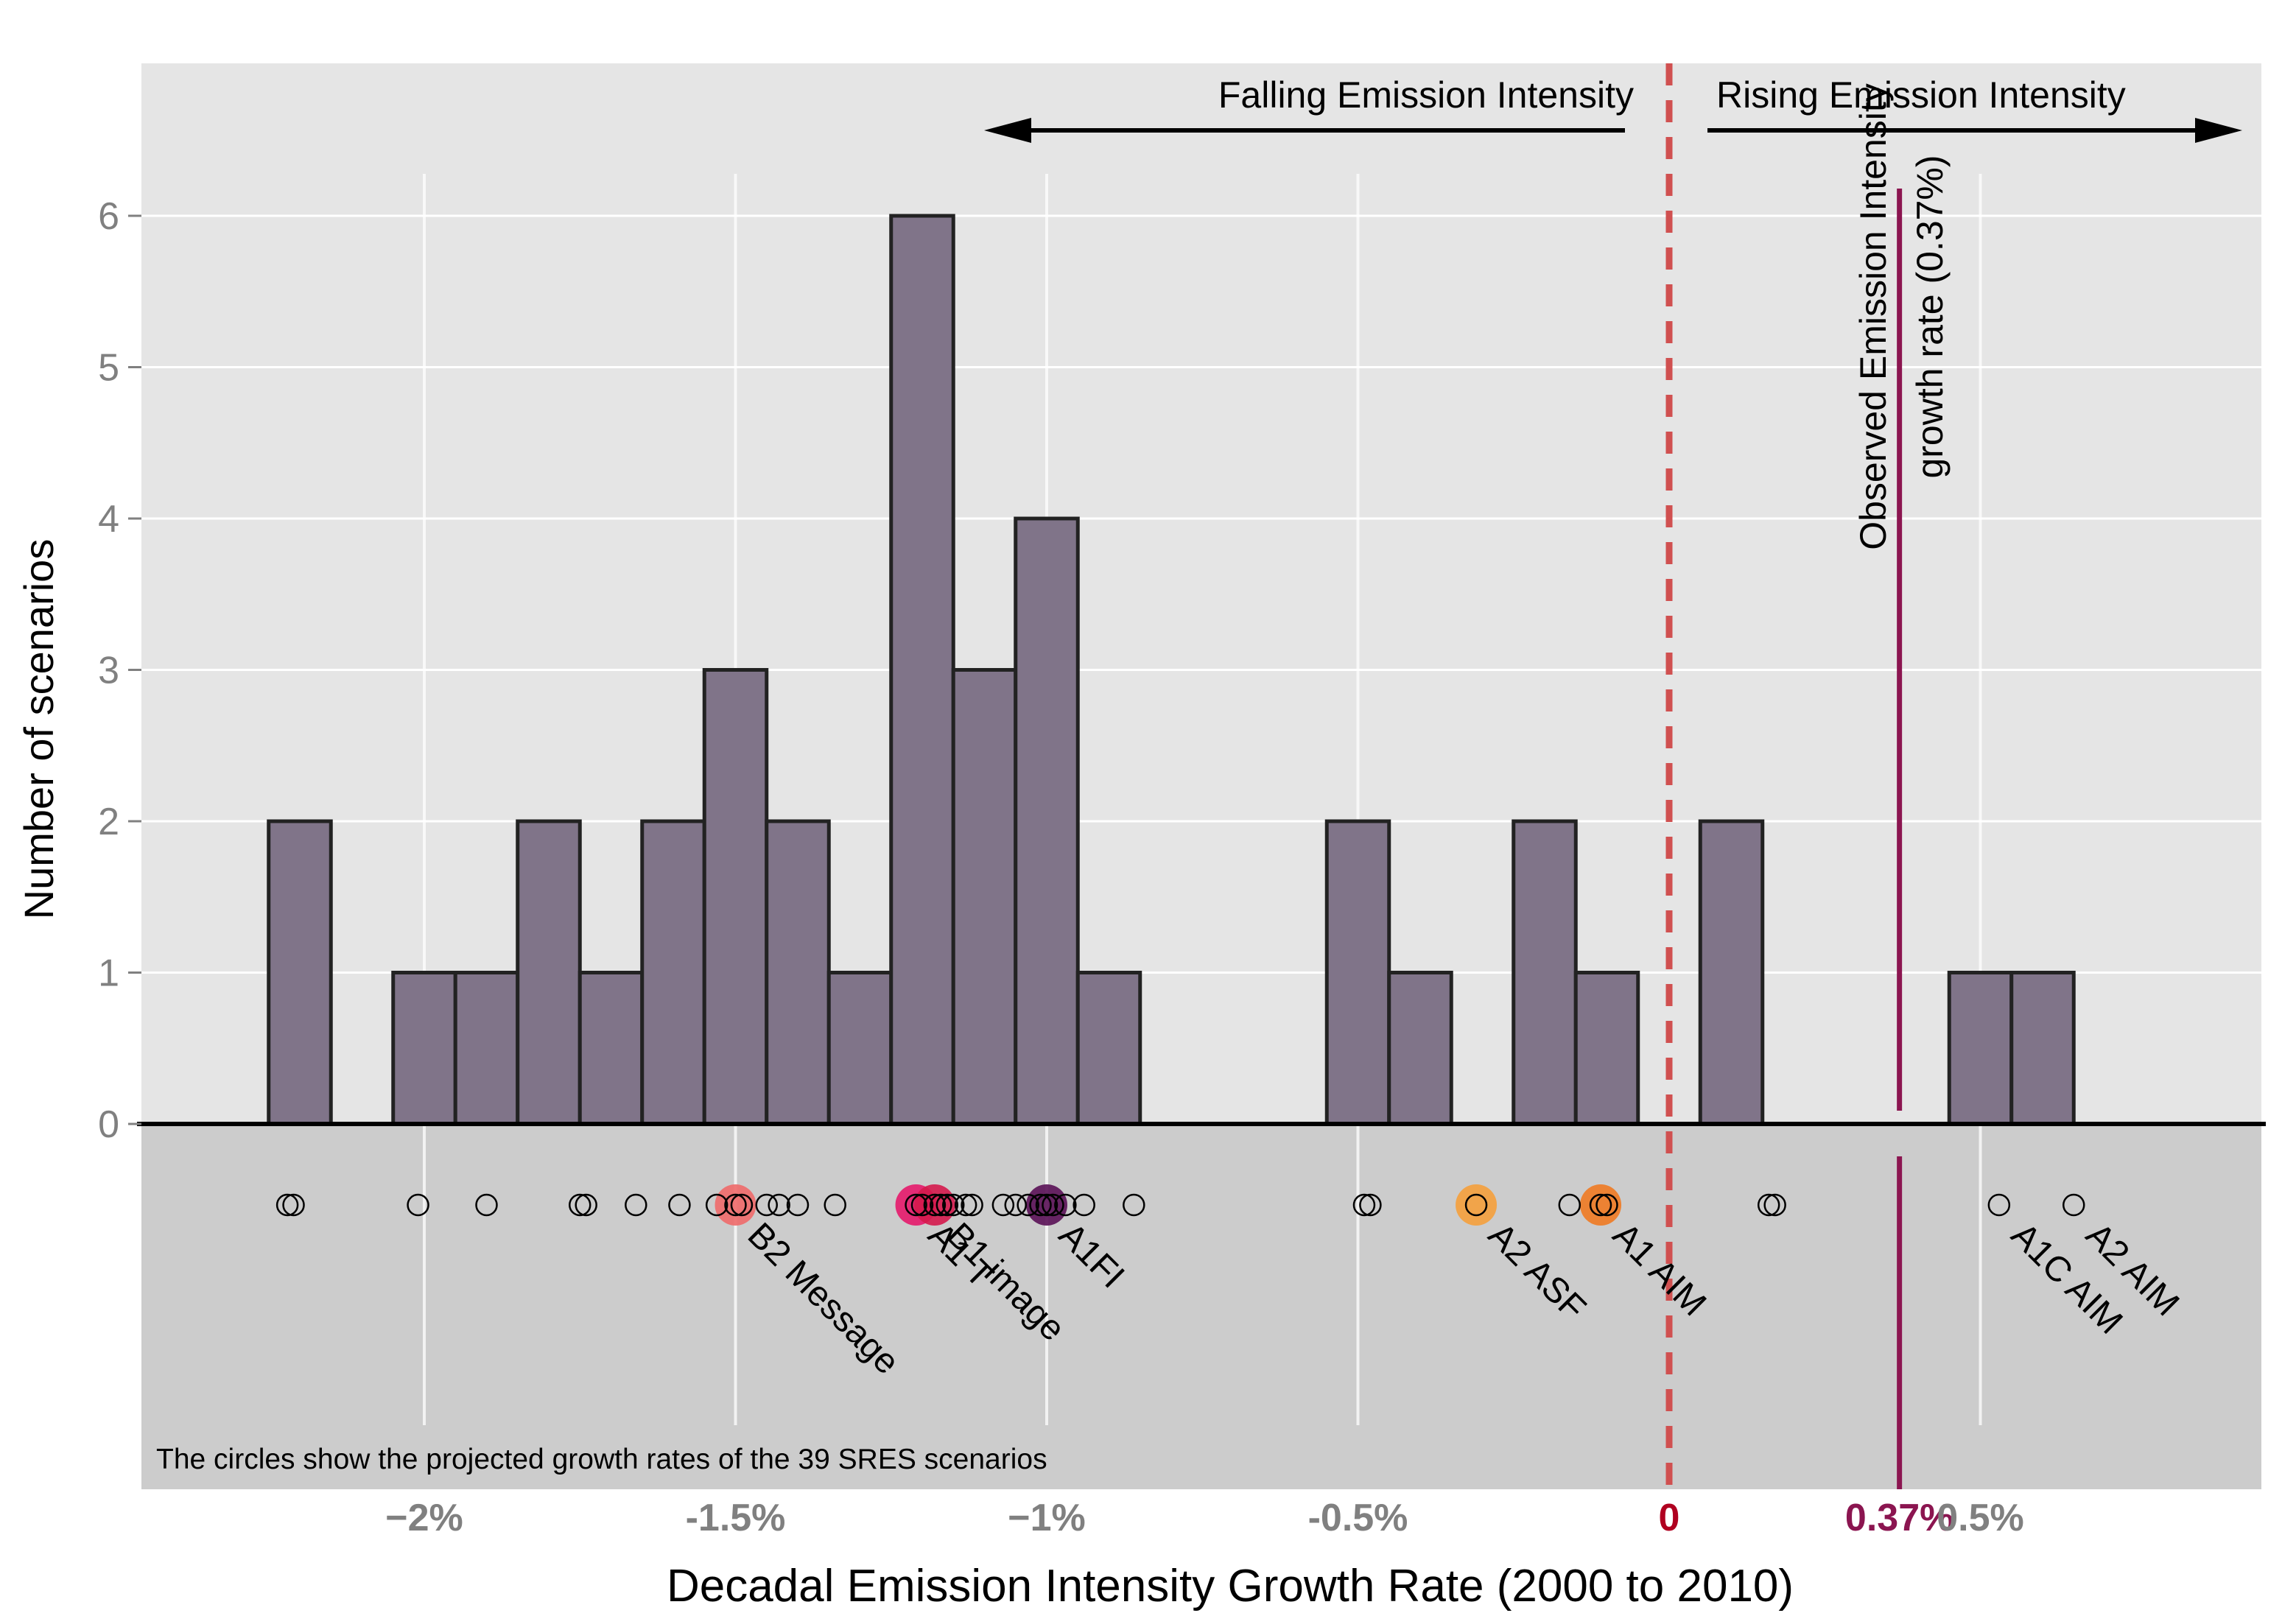 The height and width of the screenshot is (1613, 2296). Describe the element at coordinates (1930, 316) in the screenshot. I see `observed-label-line2: growth rate (0.37%)` at that location.